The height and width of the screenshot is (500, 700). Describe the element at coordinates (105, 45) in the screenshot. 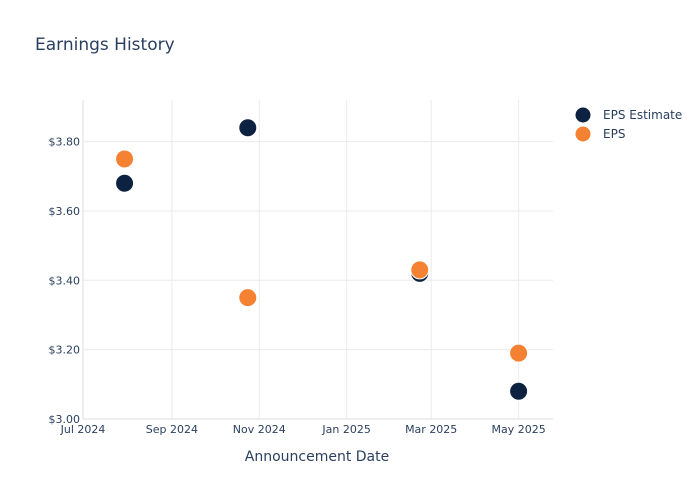

I see `chart-title: Earnings History` at that location.